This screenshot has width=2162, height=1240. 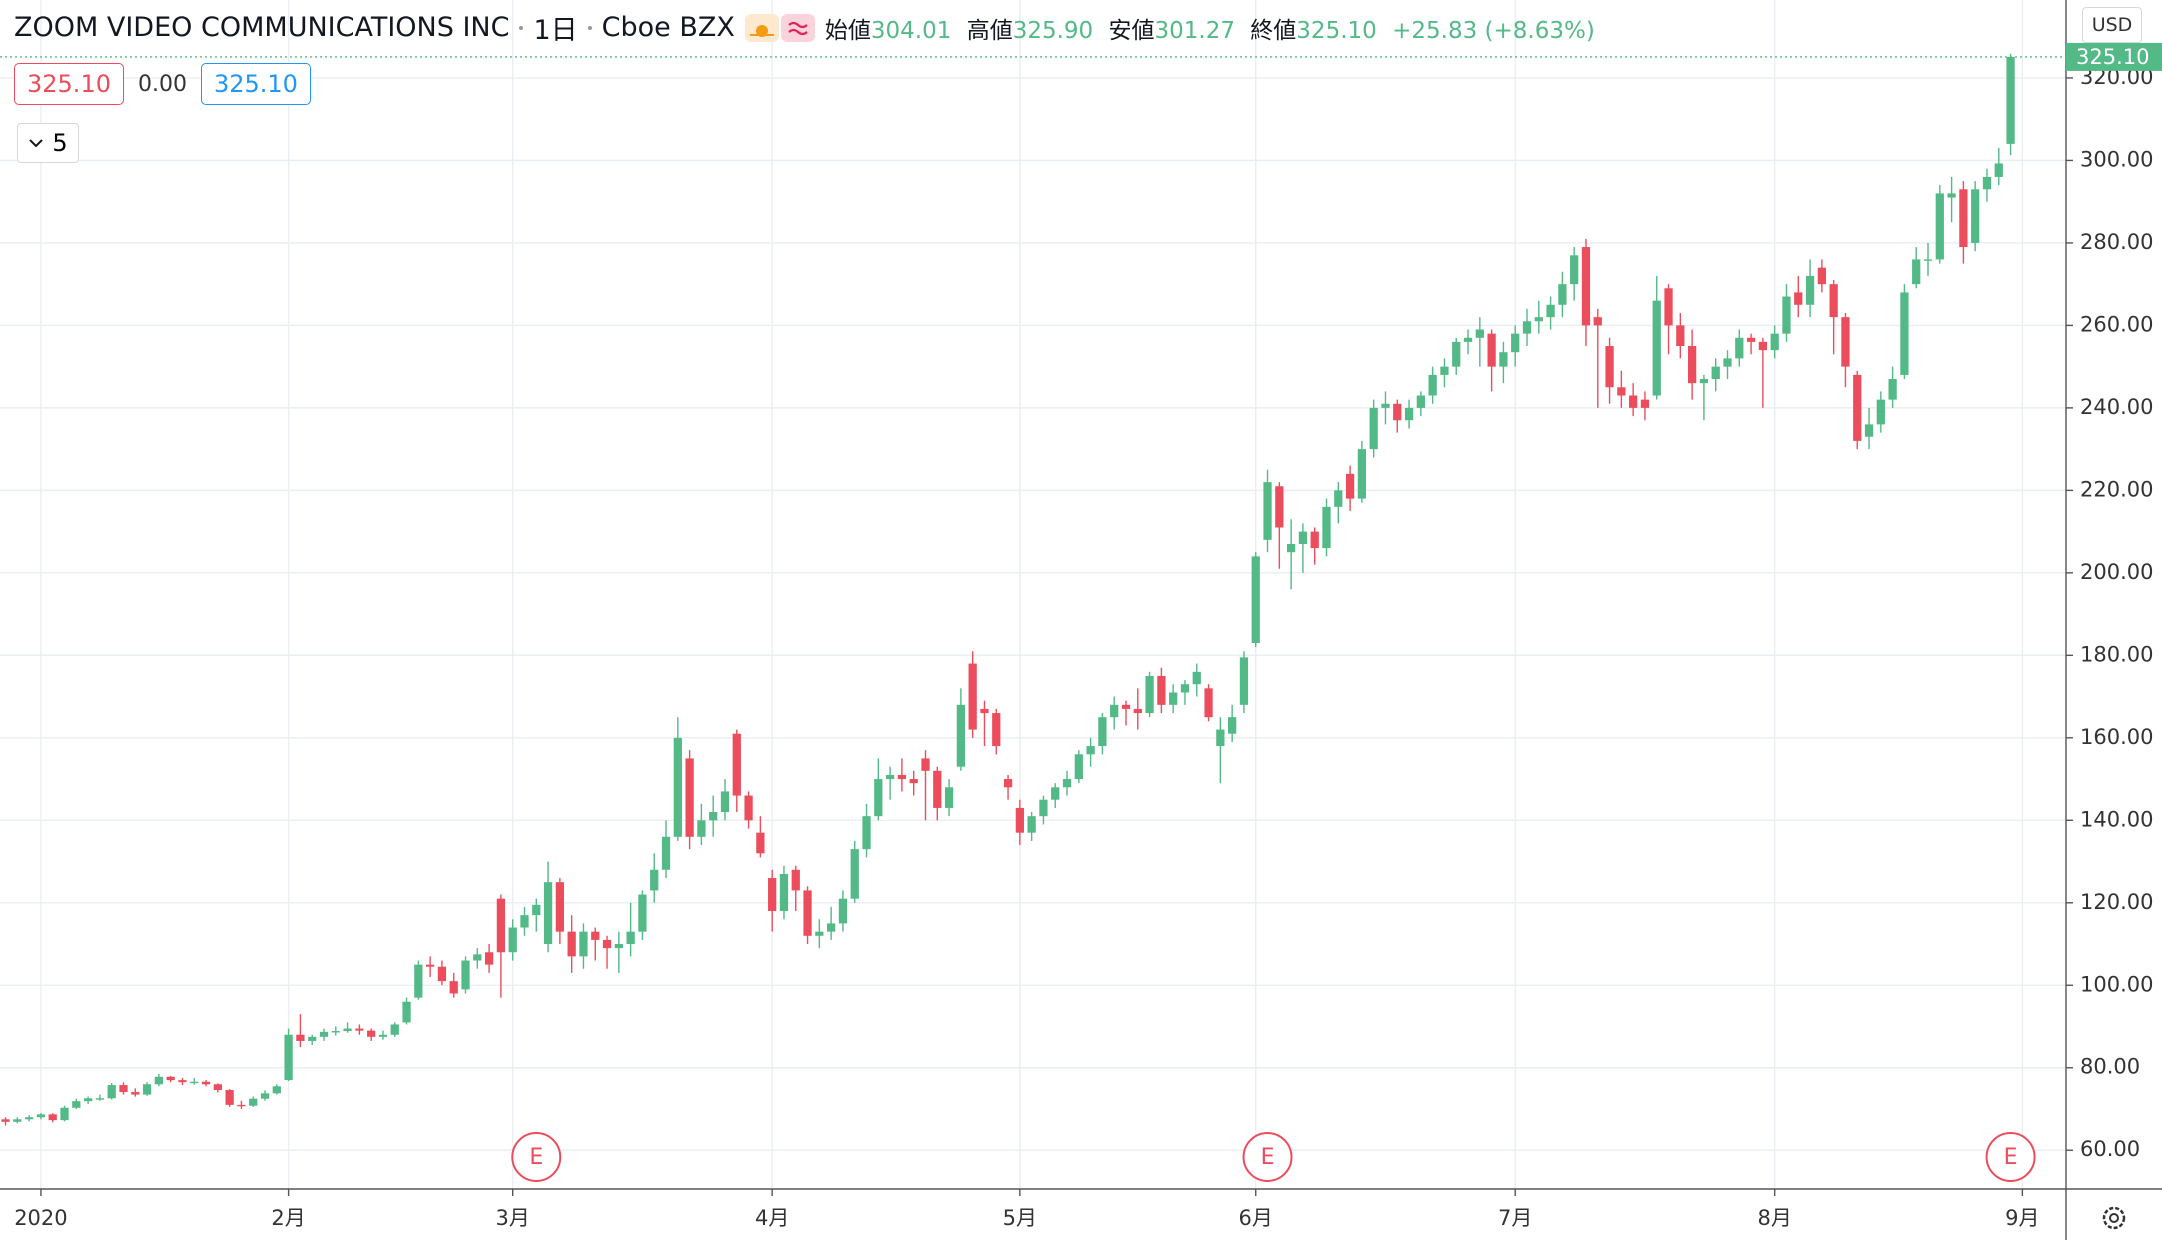 I want to click on event-label: E, so click(x=536, y=1157).